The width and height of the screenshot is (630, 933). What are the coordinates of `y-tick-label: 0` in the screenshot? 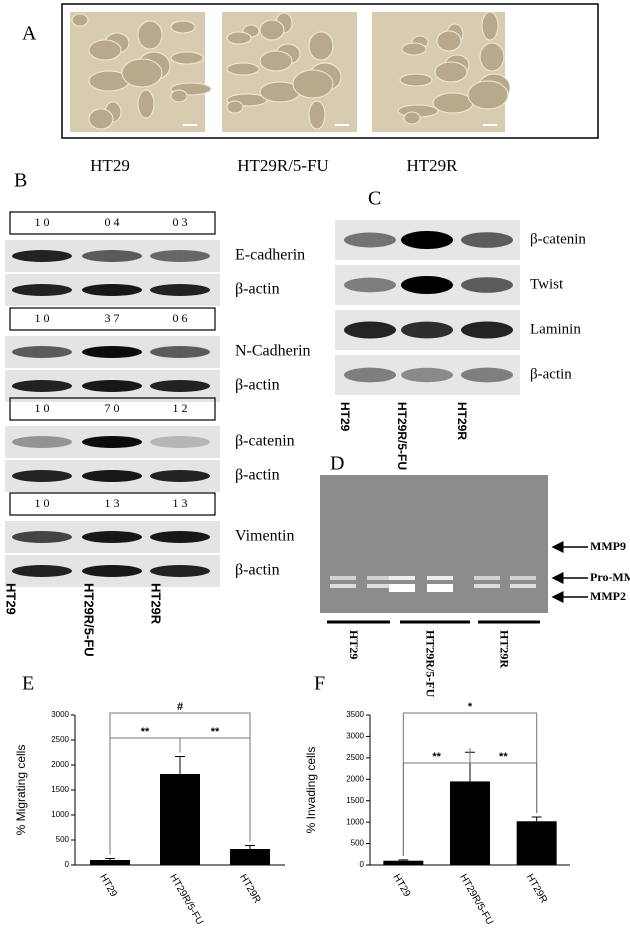 It's located at (67, 864).